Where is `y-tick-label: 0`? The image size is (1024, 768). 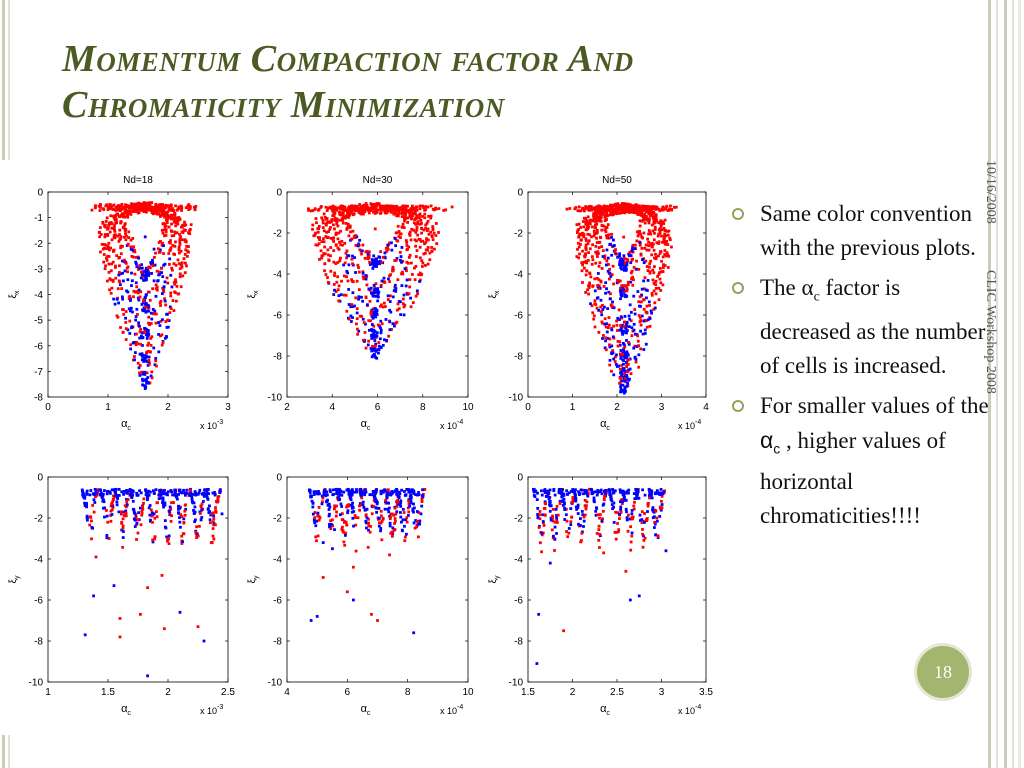
y-tick-label: 0 is located at coordinates (279, 478).